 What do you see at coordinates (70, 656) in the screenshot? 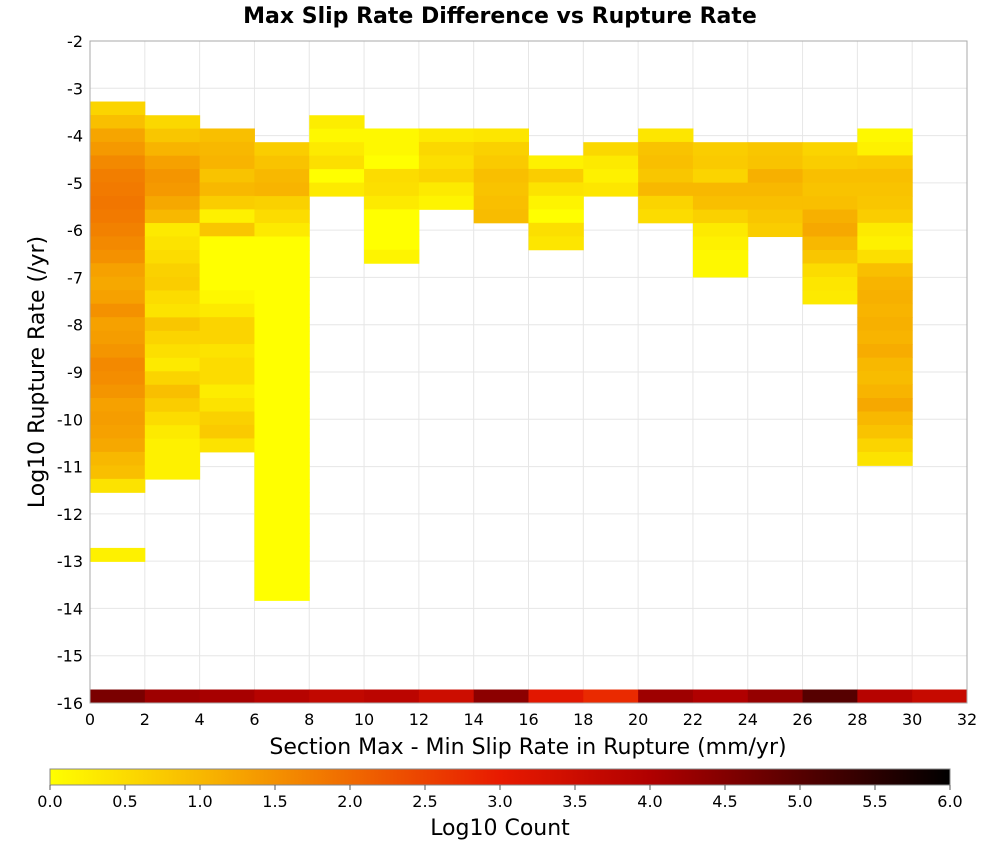
I see `y-tick-label: -15` at bounding box center [70, 656].